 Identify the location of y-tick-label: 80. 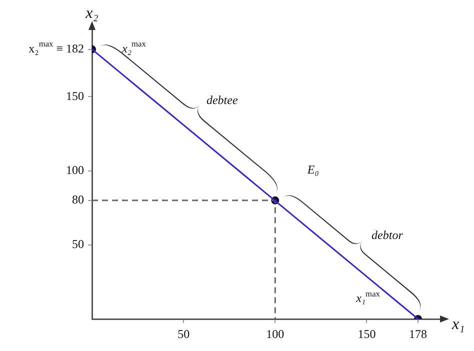
(78, 199).